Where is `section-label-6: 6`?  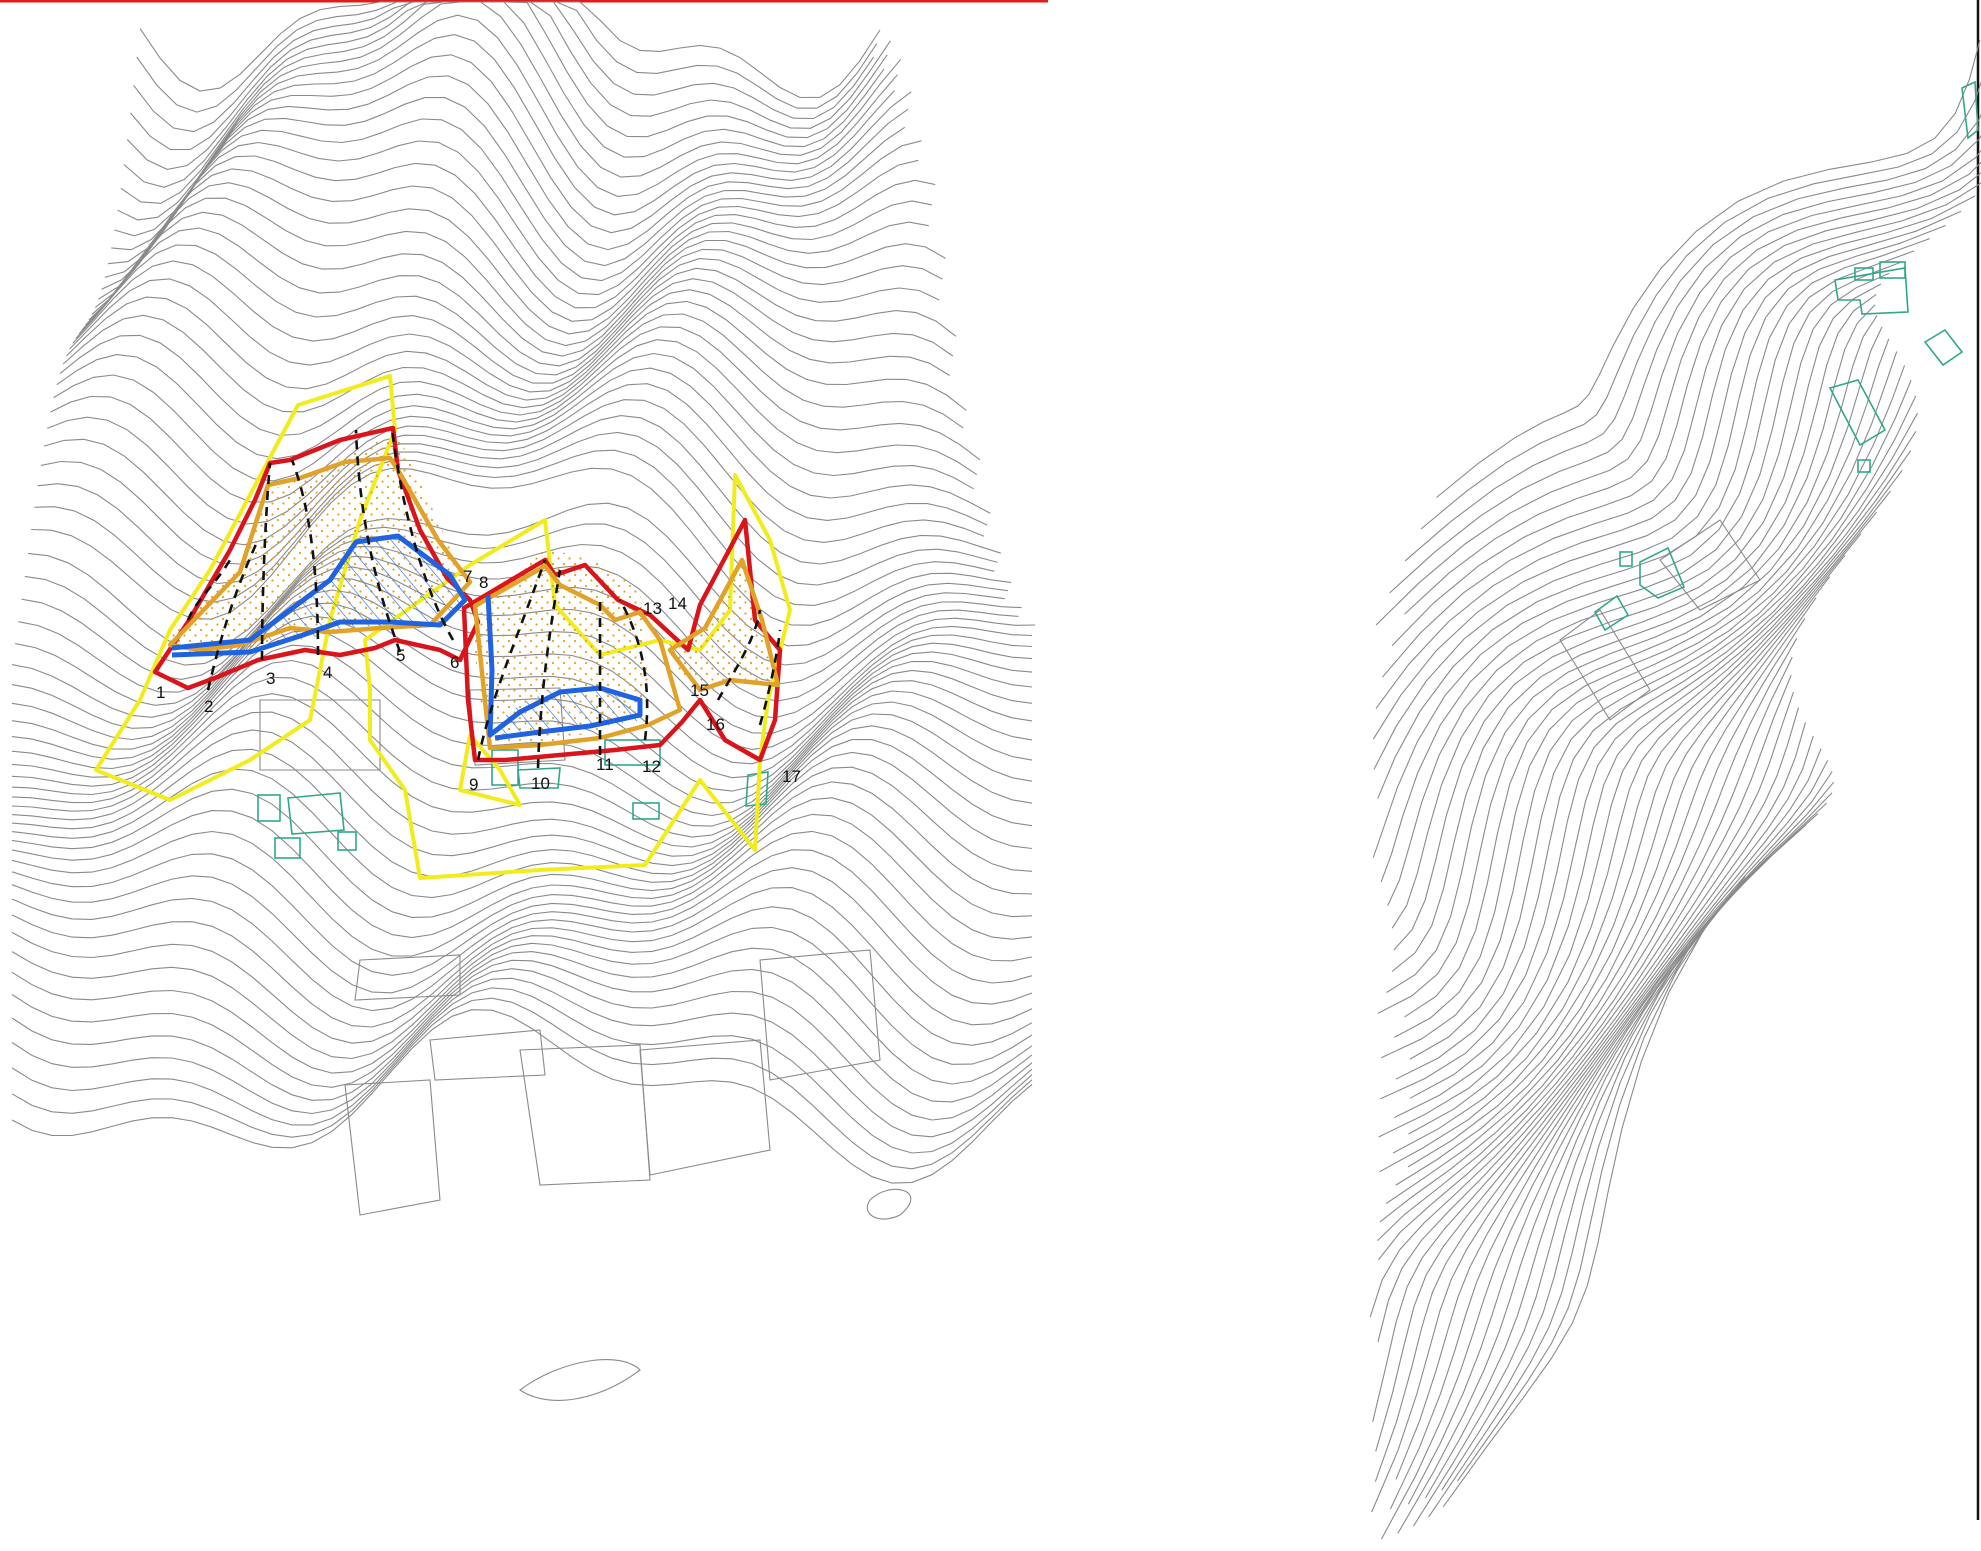 section-label-6: 6 is located at coordinates (454, 662).